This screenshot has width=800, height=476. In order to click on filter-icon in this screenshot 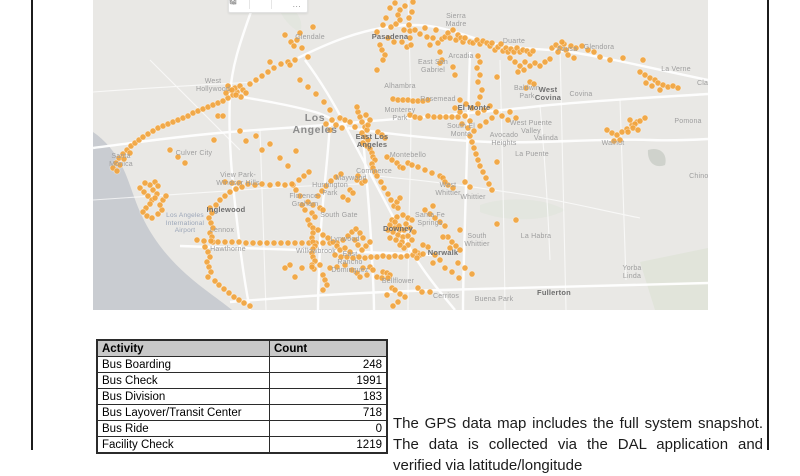, I will do `click(258, 4)`.